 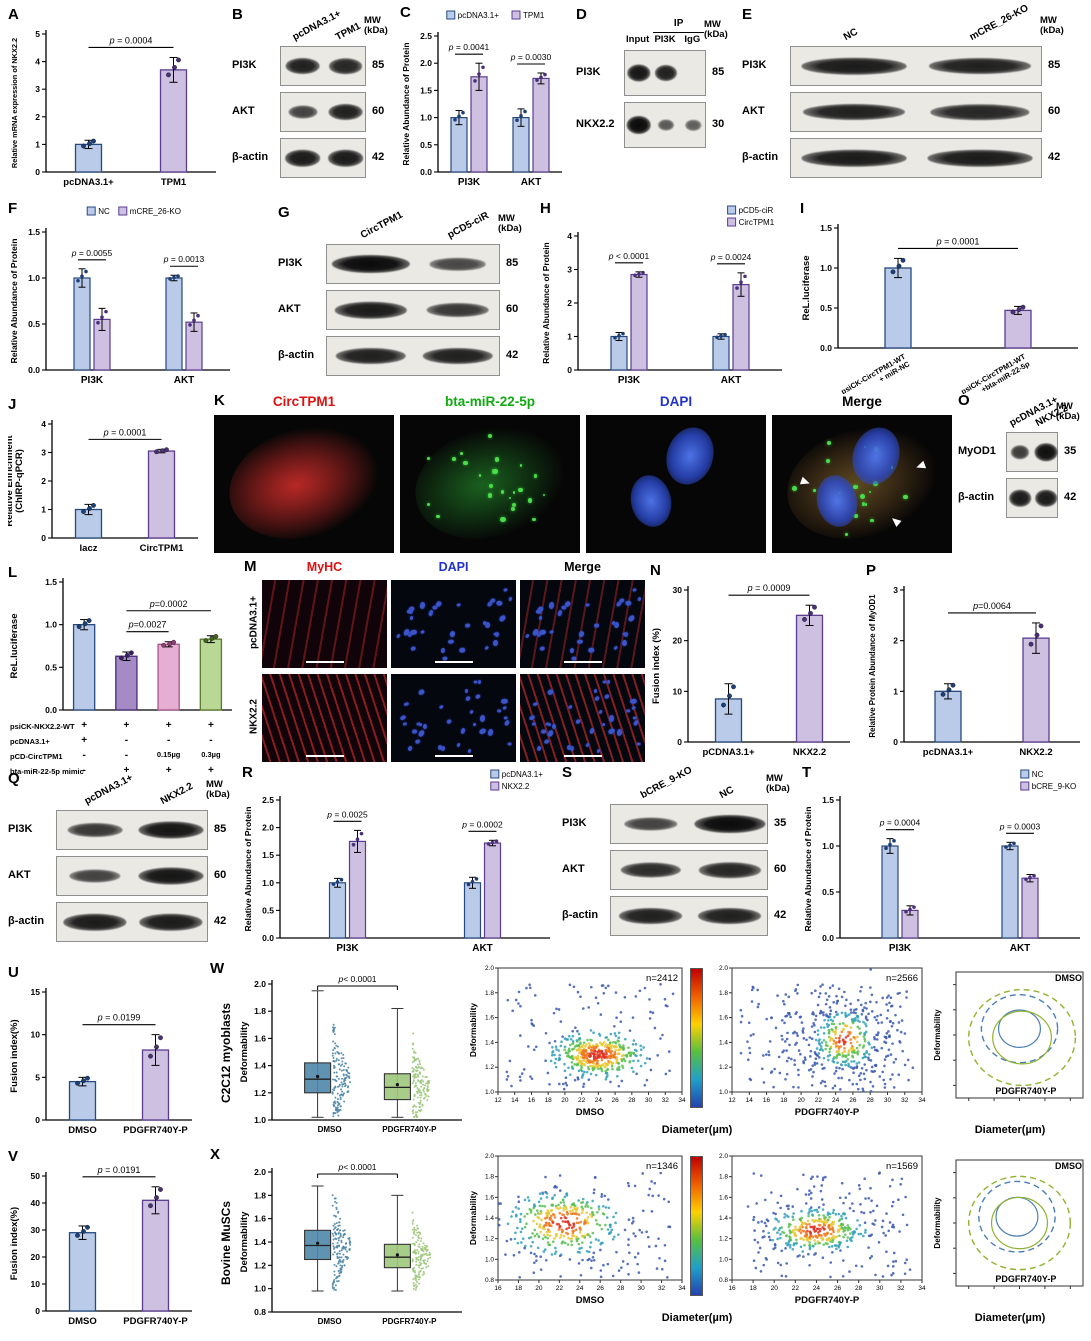 What do you see at coordinates (772, 588) in the screenshot?
I see `tspan: = 0.0009` at bounding box center [772, 588].